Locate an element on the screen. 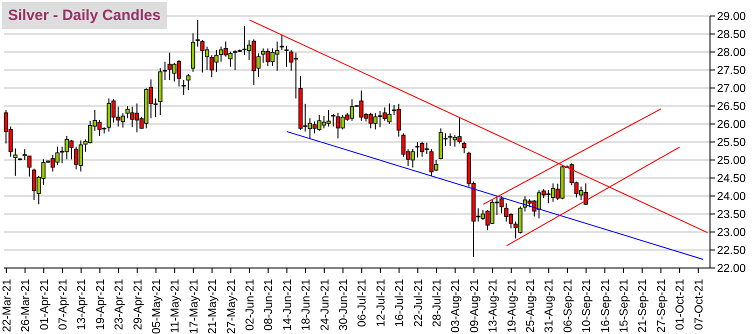  y-tick-label: 26.50 is located at coordinates (731, 107).